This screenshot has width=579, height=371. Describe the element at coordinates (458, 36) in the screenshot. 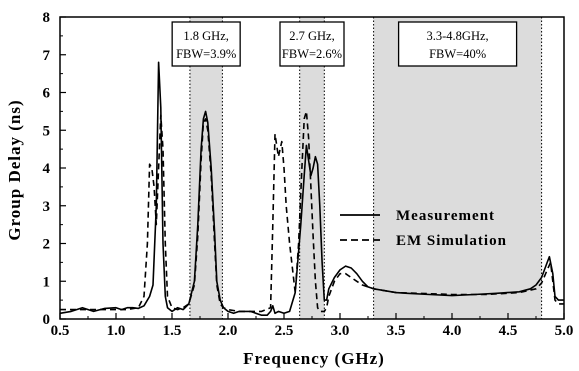

I see `passband-annotation-line1: 3.3-4.8GHz,` at that location.